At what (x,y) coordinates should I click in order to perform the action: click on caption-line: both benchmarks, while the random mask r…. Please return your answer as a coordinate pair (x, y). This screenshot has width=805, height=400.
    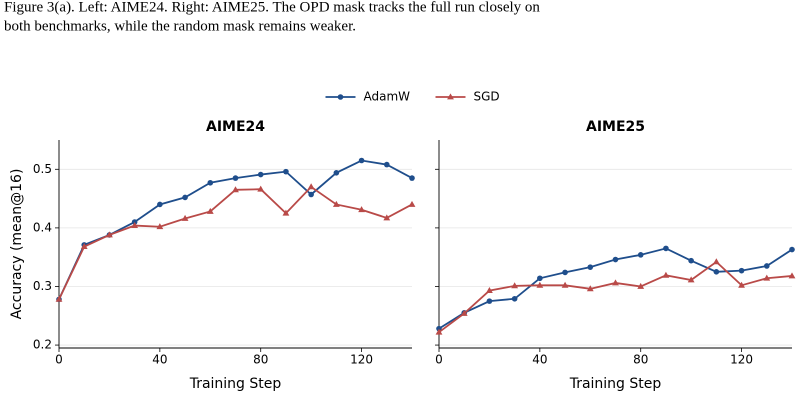
    Looking at the image, I should click on (180, 26).